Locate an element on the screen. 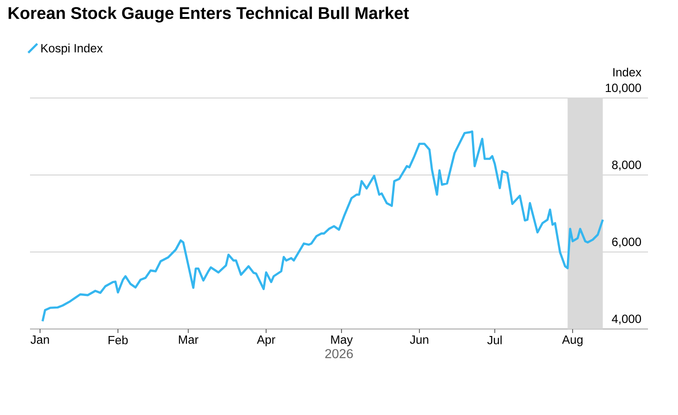  x-tick-label: Apr is located at coordinates (266, 341).